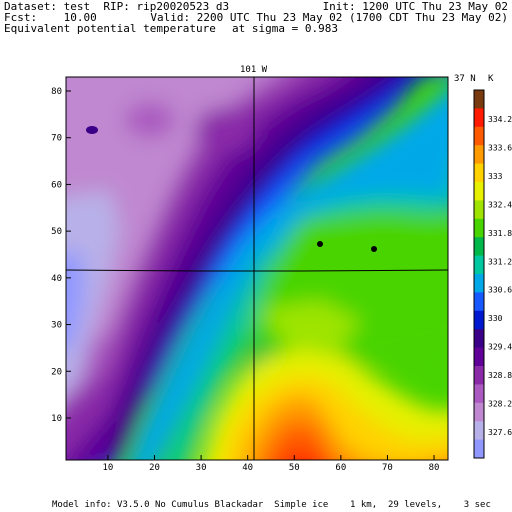 The height and width of the screenshot is (512, 512). What do you see at coordinates (247, 468) in the screenshot?
I see `x-tick-label: 40` at bounding box center [247, 468].